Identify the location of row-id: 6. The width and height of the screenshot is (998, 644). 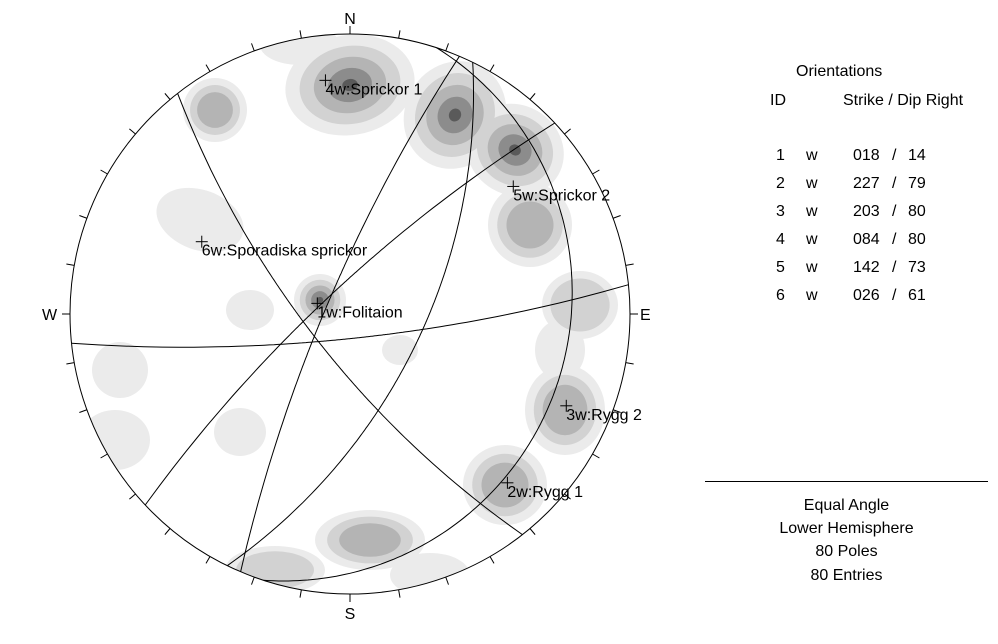
(780, 295).